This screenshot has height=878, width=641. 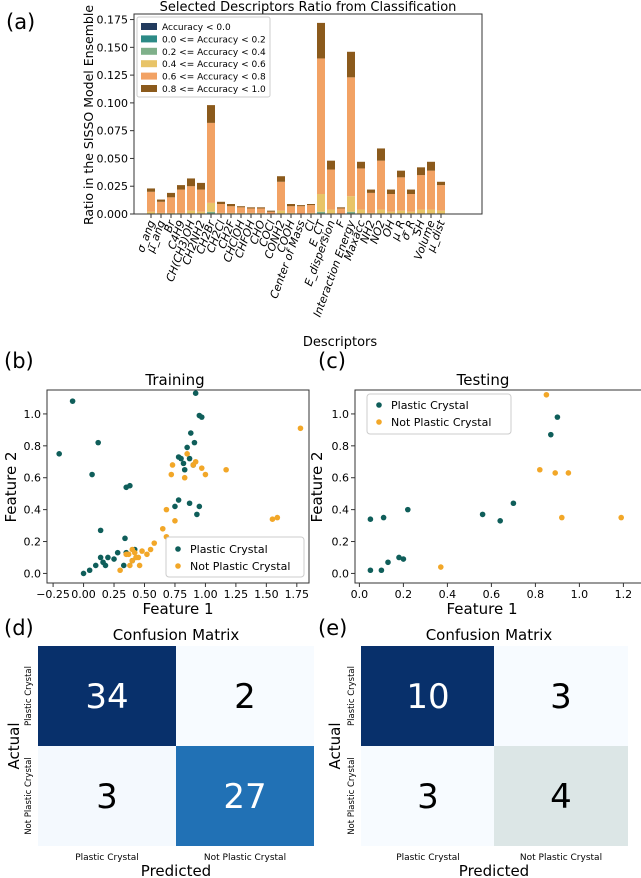 What do you see at coordinates (404, 594) in the screenshot?
I see `x-tick-label: 0.2` at bounding box center [404, 594].